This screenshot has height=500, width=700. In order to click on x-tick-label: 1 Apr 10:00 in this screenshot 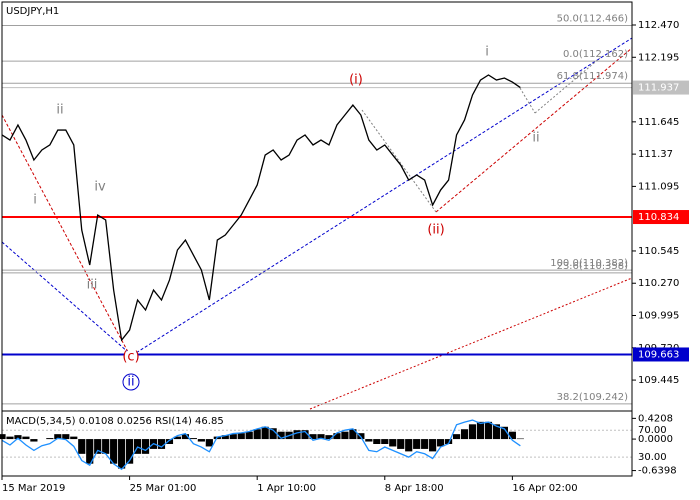, I will do `click(286, 488)`.